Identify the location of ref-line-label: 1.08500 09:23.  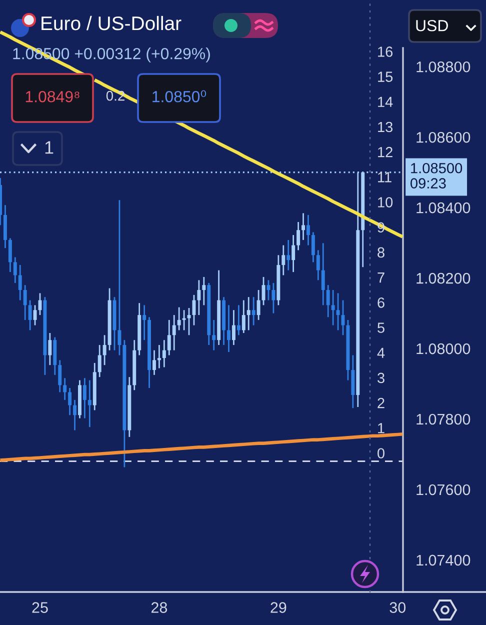
(436, 175).